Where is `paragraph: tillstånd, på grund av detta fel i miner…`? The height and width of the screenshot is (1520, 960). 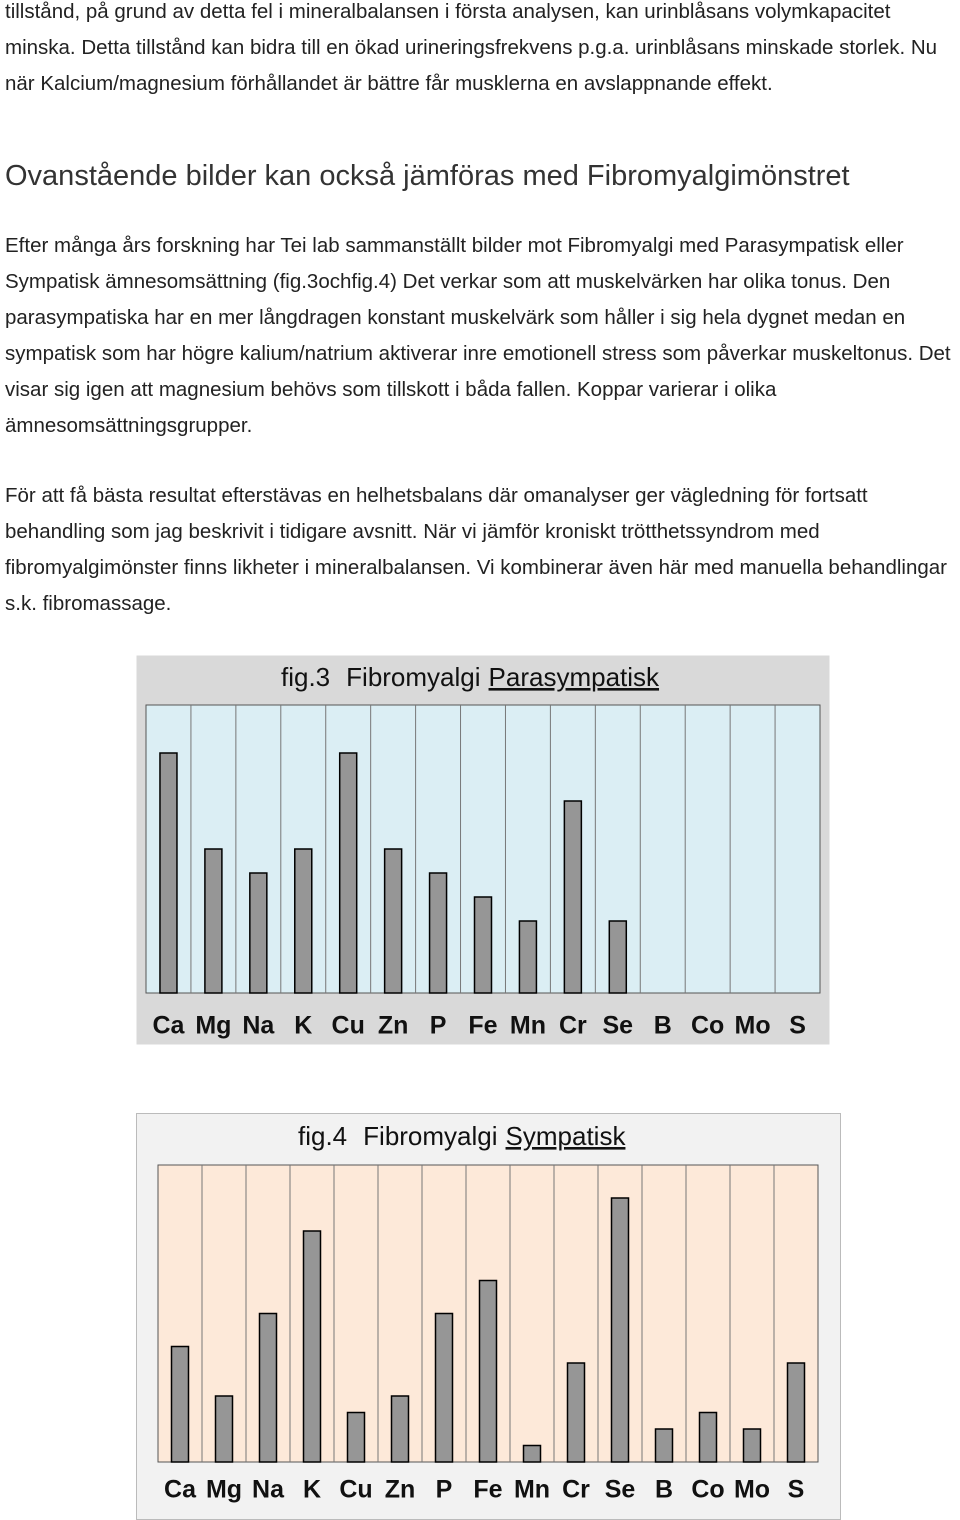 paragraph: tillstånd, på grund av detta fel i miner… is located at coordinates (471, 47).